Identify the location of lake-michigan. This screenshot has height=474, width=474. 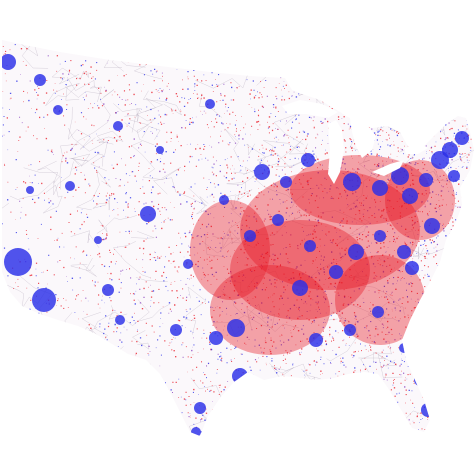
(336, 152).